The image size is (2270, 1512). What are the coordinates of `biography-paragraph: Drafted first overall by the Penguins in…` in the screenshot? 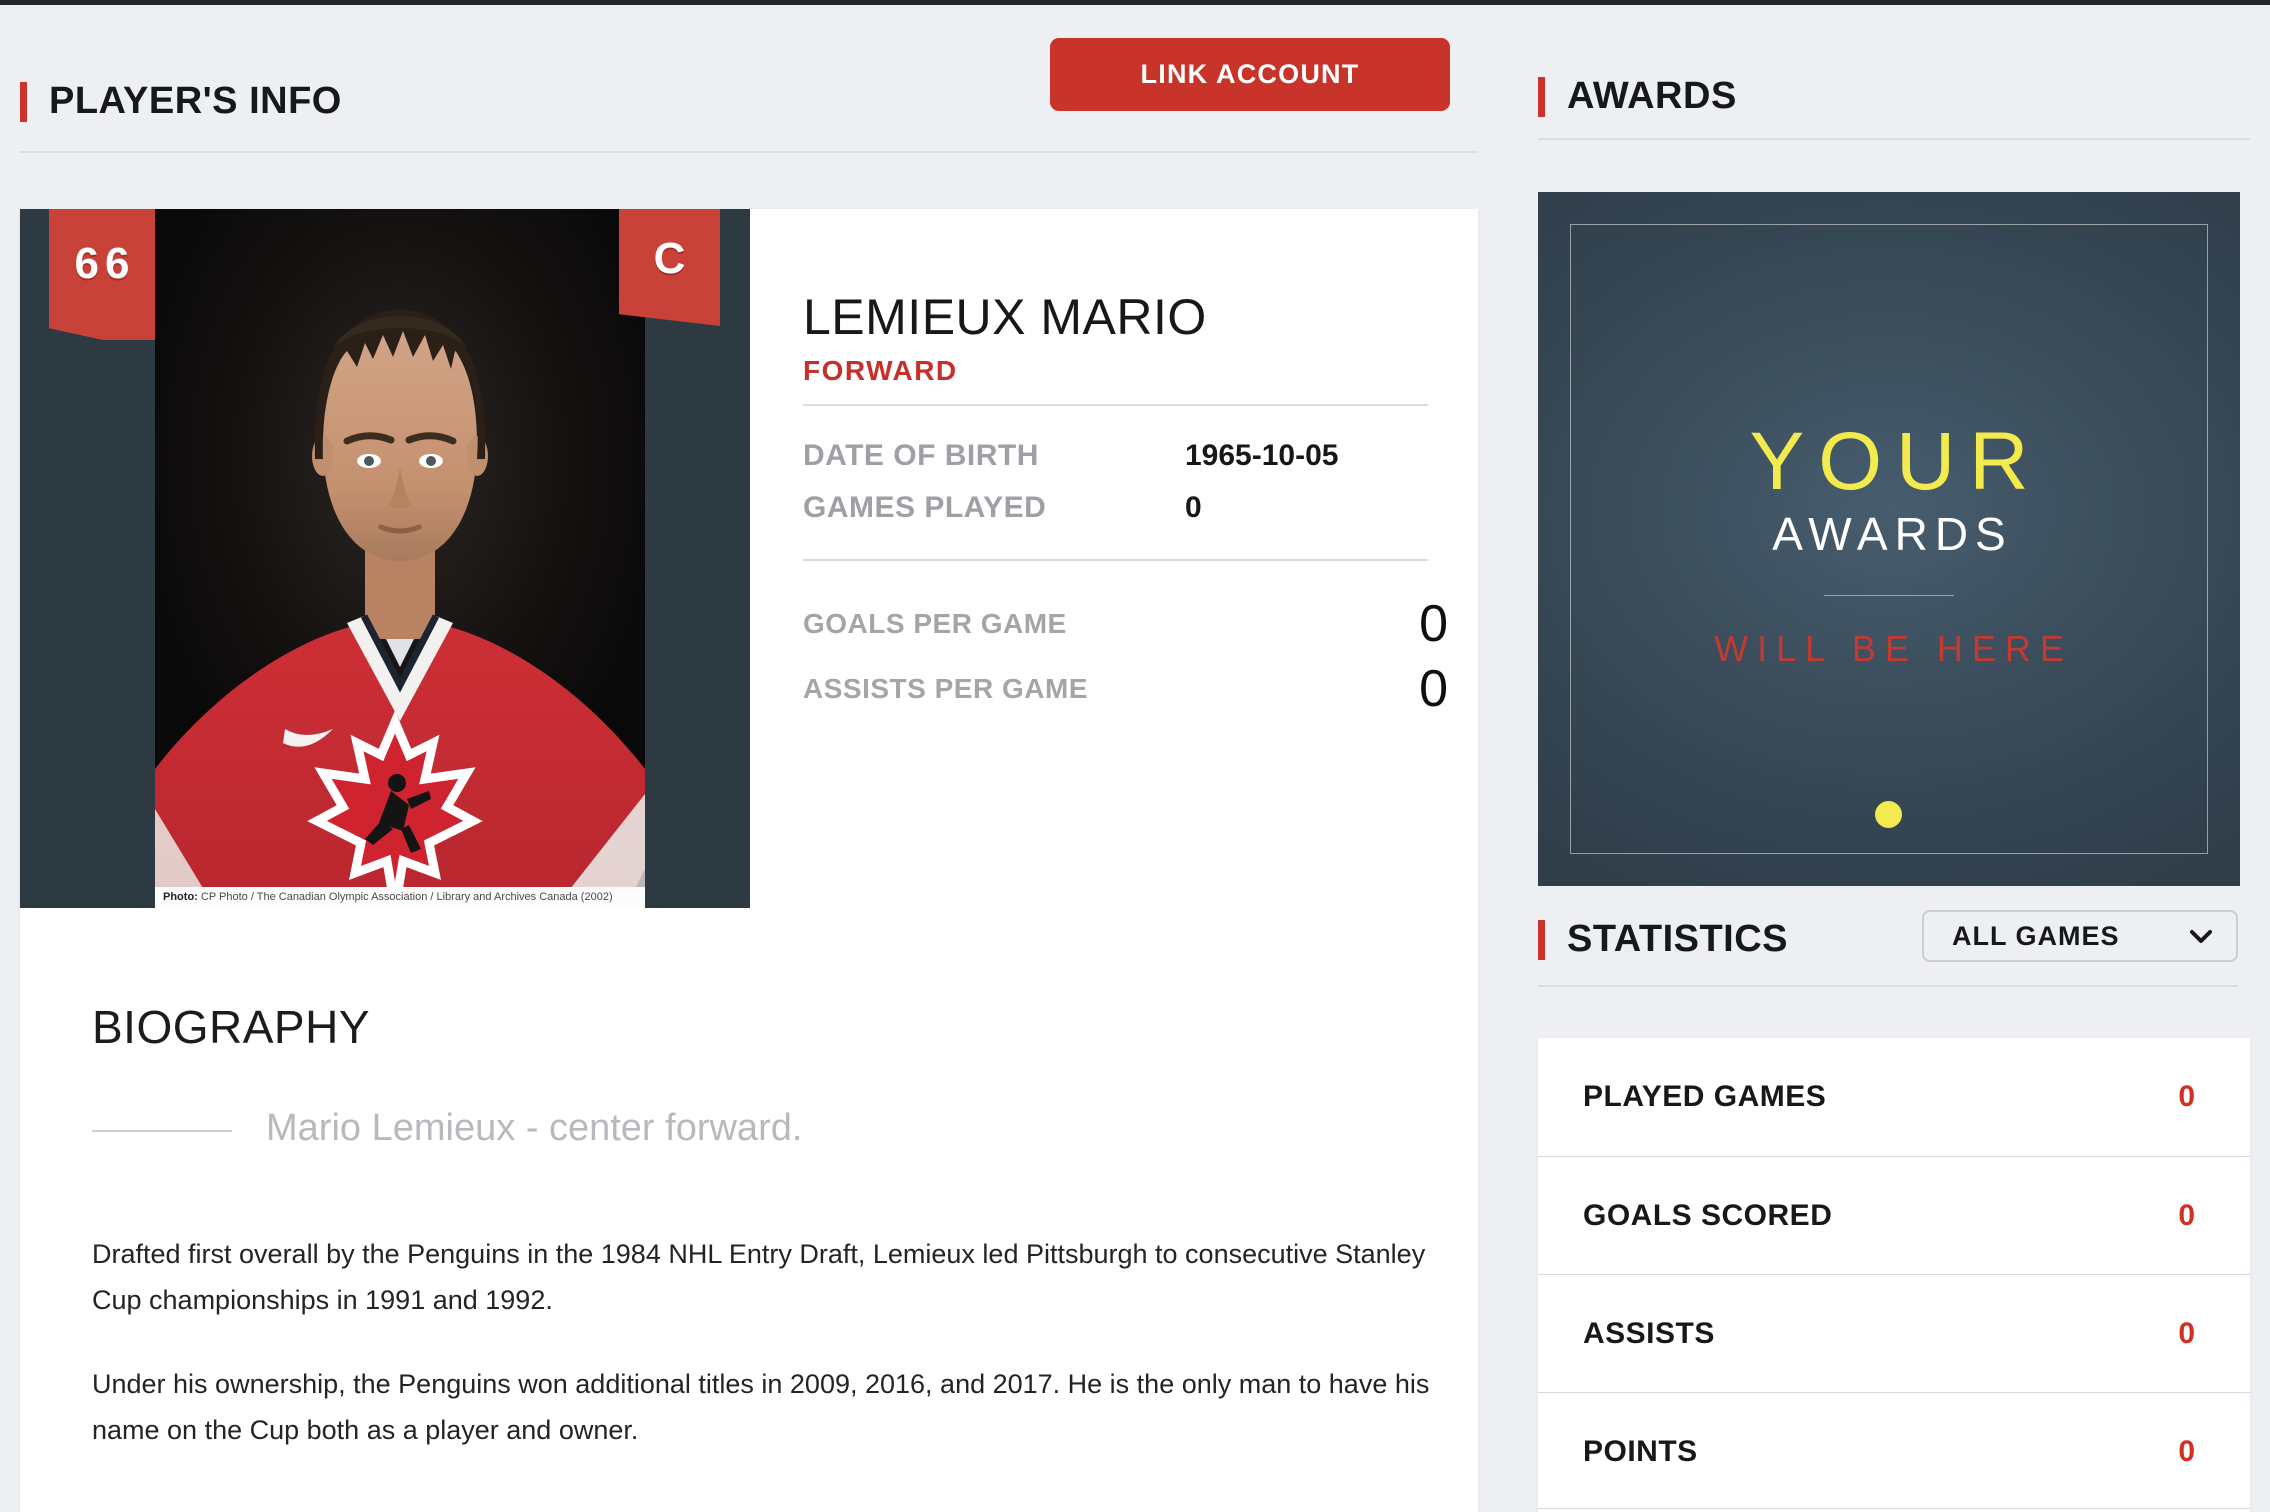 It's located at (759, 1277).